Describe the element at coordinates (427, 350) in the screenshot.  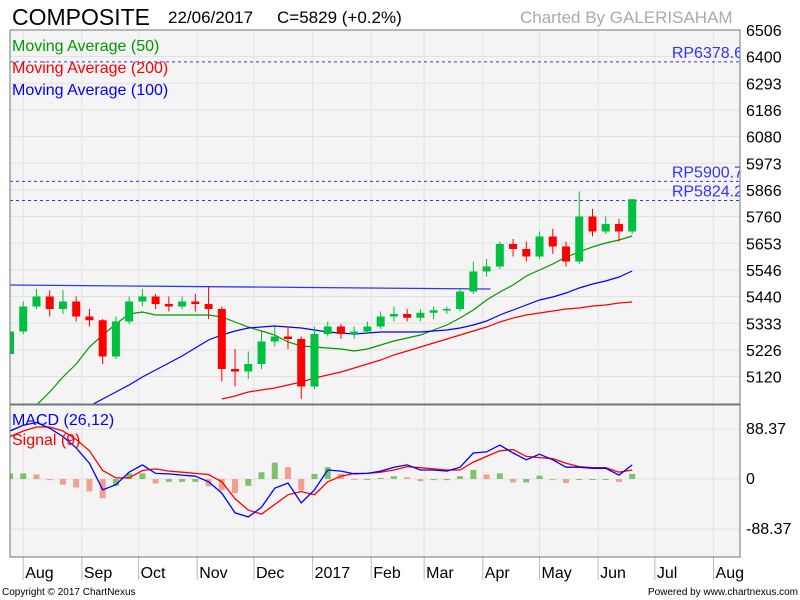
I see `ma200-line` at that location.